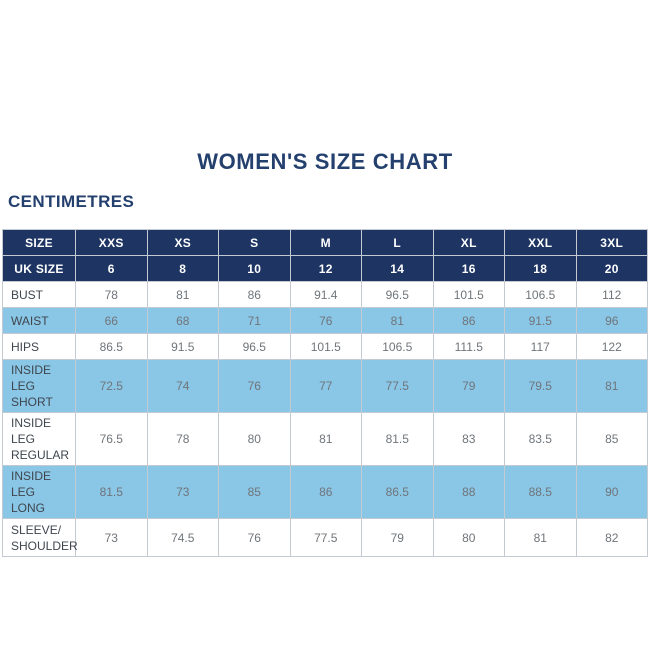 The image size is (650, 650). What do you see at coordinates (468, 242) in the screenshot?
I see `column-header: XL` at bounding box center [468, 242].